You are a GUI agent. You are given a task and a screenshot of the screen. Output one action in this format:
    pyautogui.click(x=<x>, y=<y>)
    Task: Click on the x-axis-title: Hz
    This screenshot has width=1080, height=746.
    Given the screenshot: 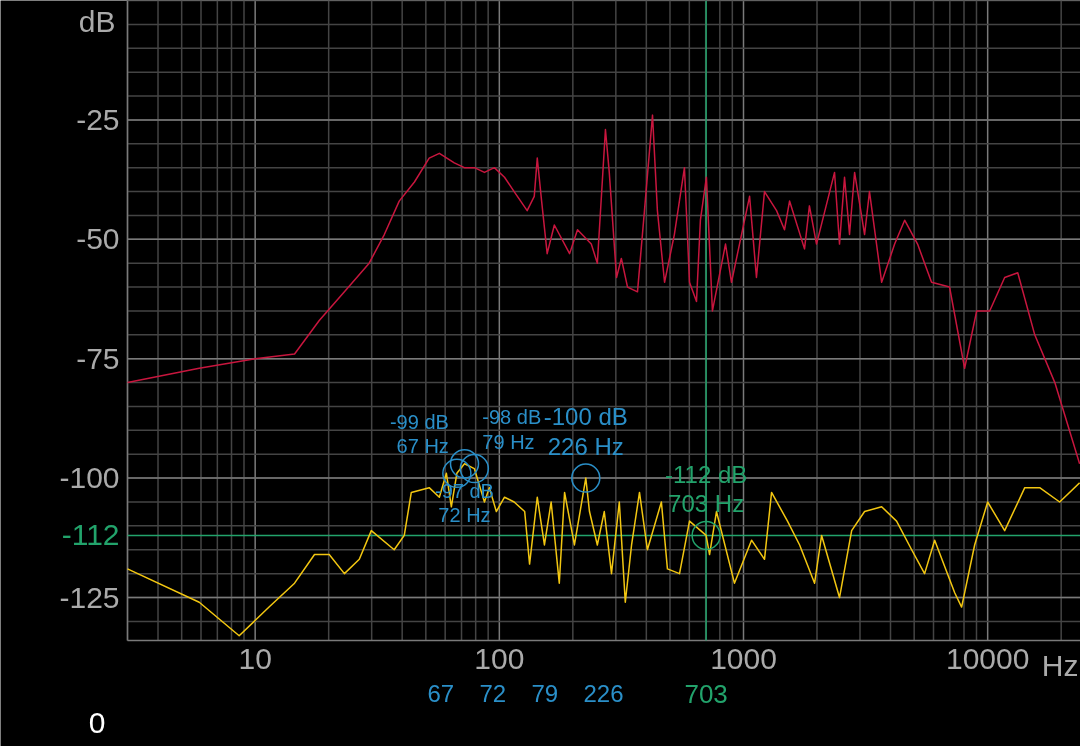 What is the action you would take?
    pyautogui.click(x=1060, y=665)
    